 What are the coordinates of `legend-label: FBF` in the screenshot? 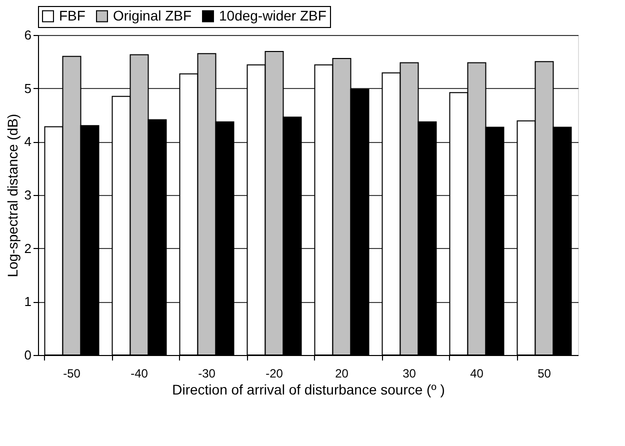 It's located at (72, 15).